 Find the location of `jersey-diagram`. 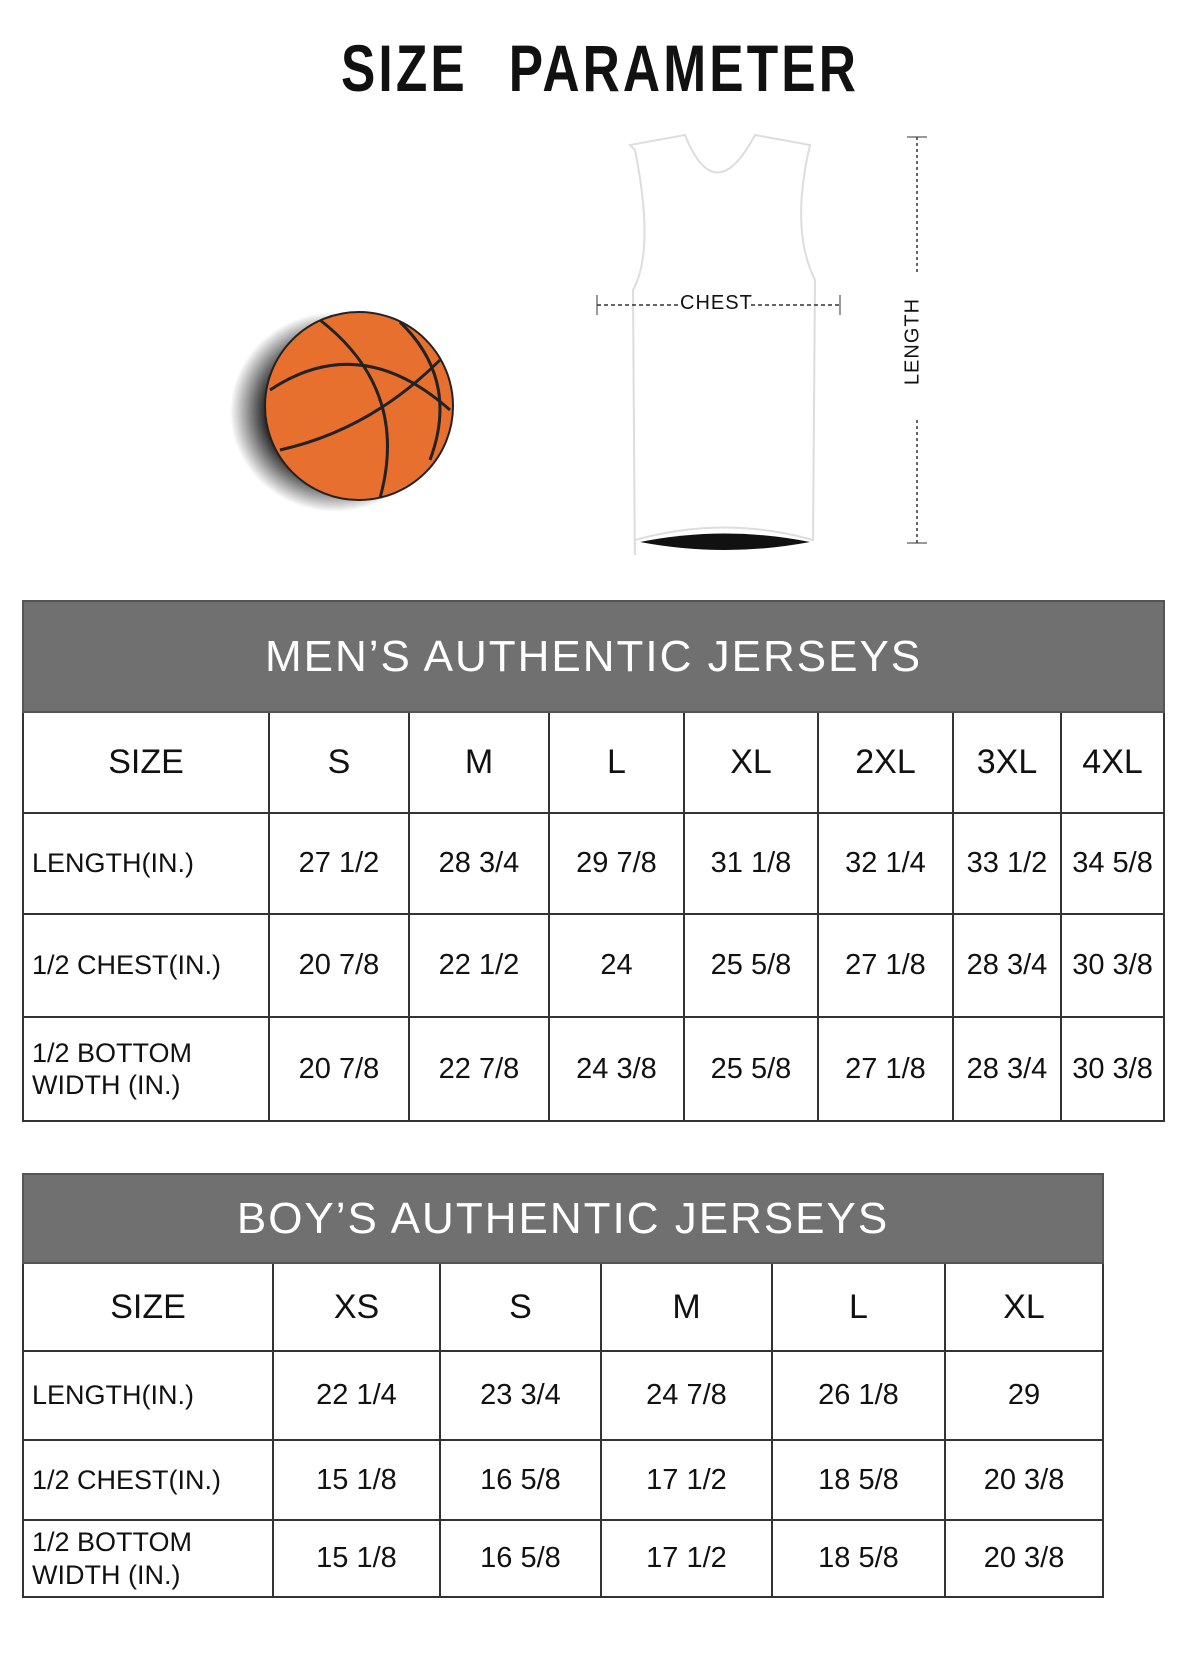

jersey-diagram is located at coordinates (718, 344).